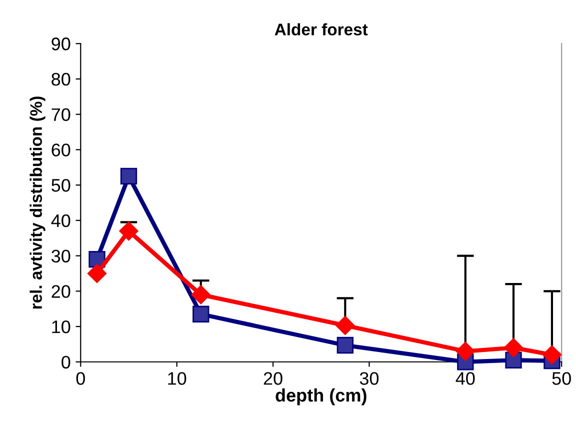 This screenshot has height=436, width=576. I want to click on x-tick-label: 0, so click(80, 378).